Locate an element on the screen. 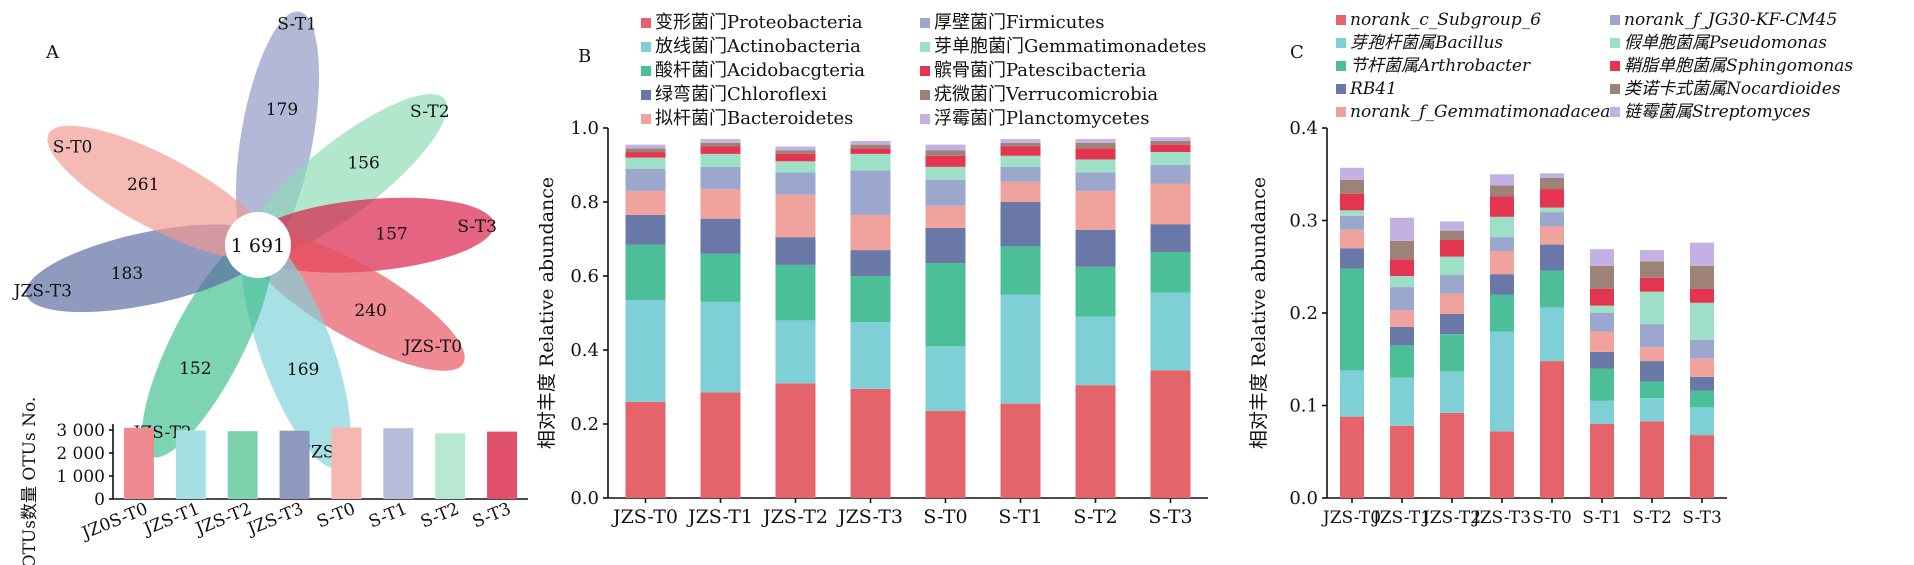 This screenshot has height=565, width=1914. bar-segment-jzs-t2-patescibacteria is located at coordinates (795, 157).